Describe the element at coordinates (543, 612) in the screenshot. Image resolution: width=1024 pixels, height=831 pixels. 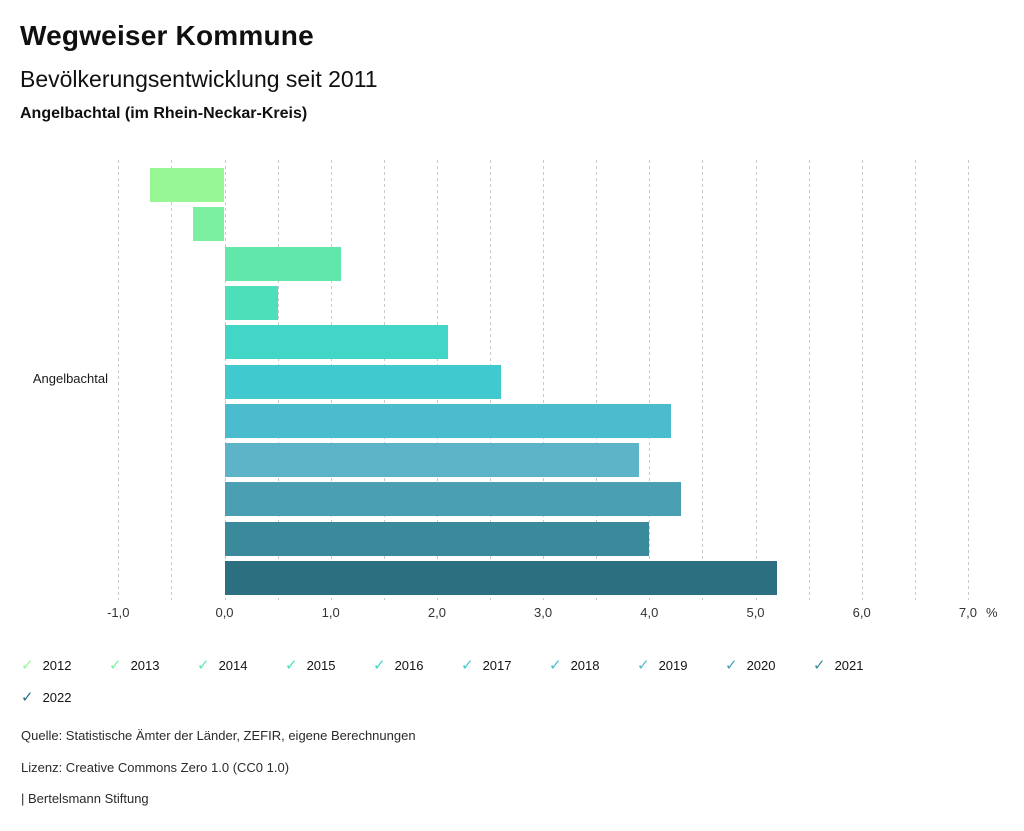
I see `x-tick-3,0: 3,0` at that location.